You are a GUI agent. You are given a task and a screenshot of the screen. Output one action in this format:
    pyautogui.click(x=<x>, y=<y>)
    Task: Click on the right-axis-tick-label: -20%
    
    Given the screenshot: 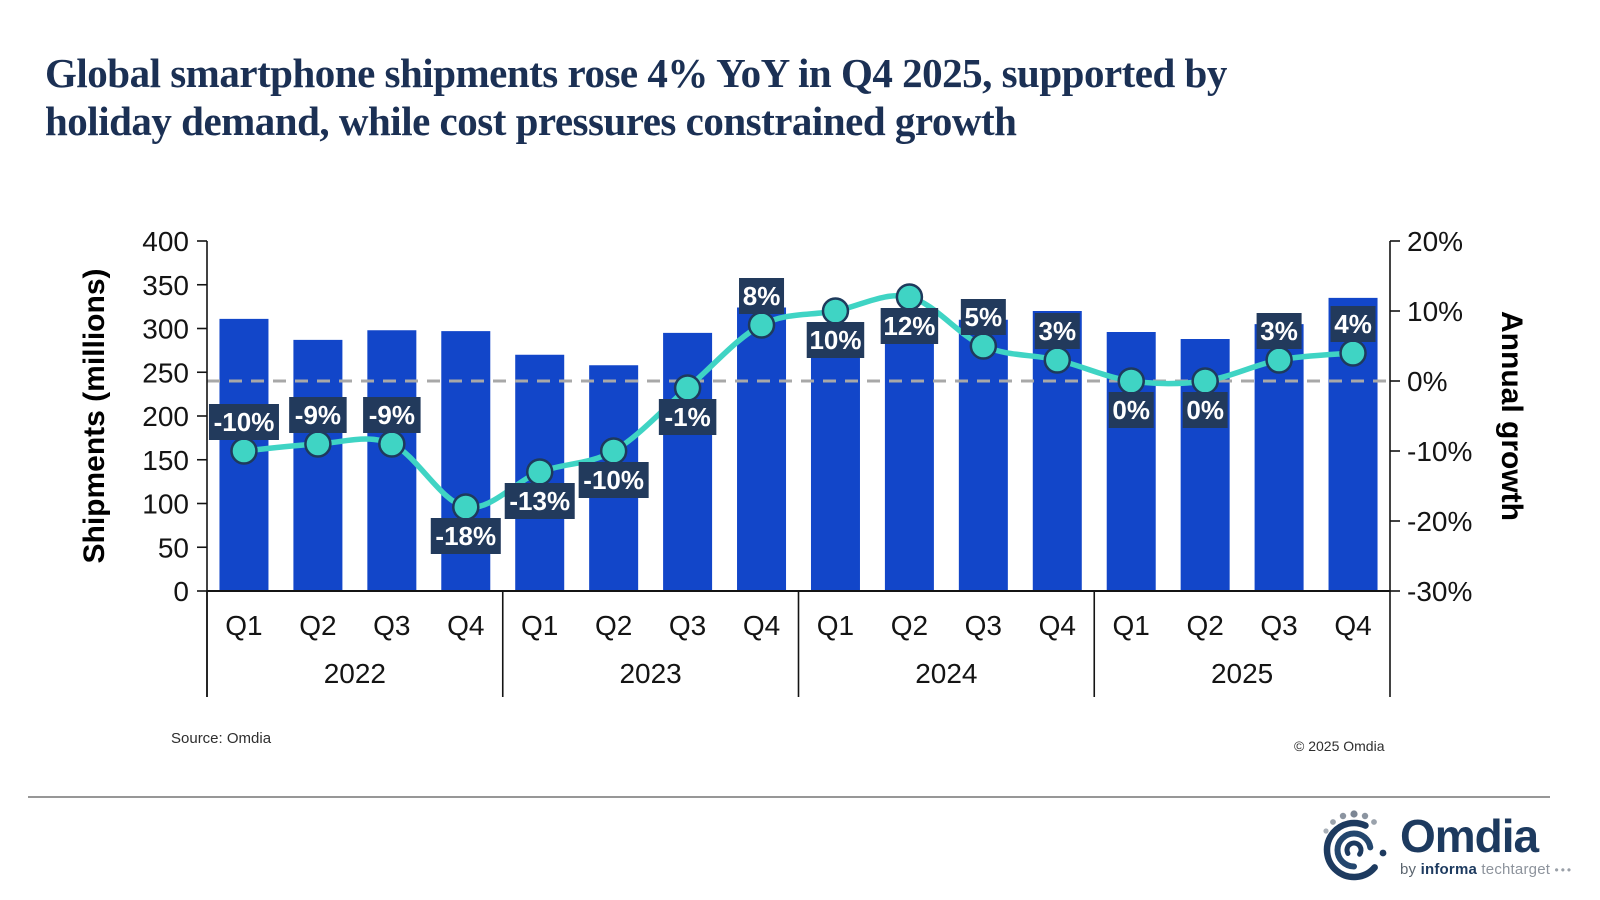 What is the action you would take?
    pyautogui.click(x=1439, y=521)
    